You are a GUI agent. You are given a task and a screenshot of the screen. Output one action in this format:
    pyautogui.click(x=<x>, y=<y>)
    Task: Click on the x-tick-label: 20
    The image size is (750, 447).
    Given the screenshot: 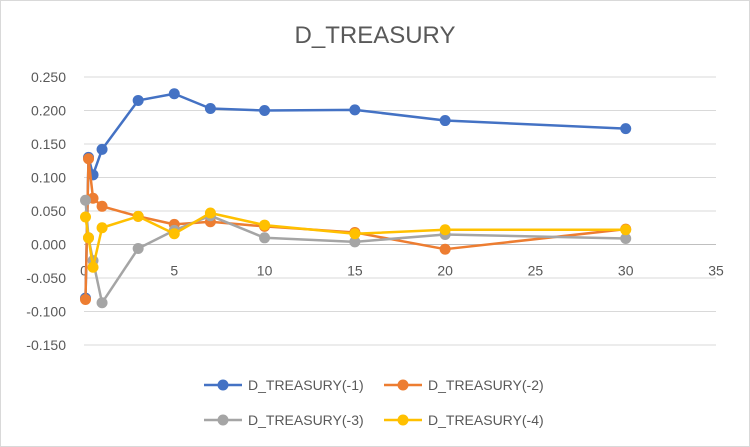 What is the action you would take?
    pyautogui.click(x=445, y=271)
    